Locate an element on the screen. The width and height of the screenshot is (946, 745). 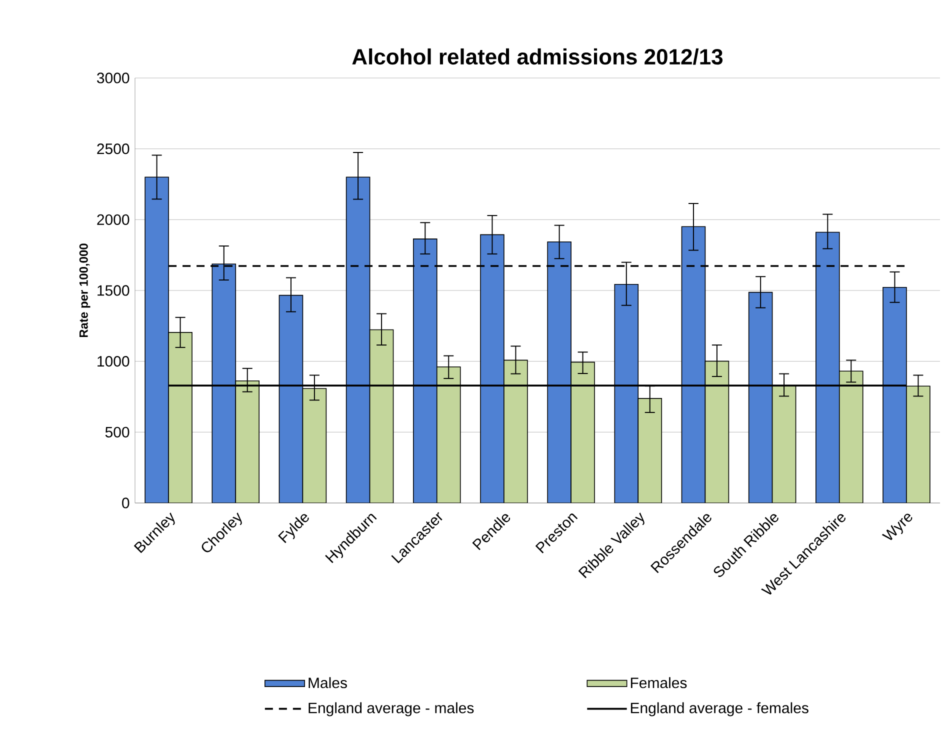
y-tick-label: 0 is located at coordinates (126, 503).